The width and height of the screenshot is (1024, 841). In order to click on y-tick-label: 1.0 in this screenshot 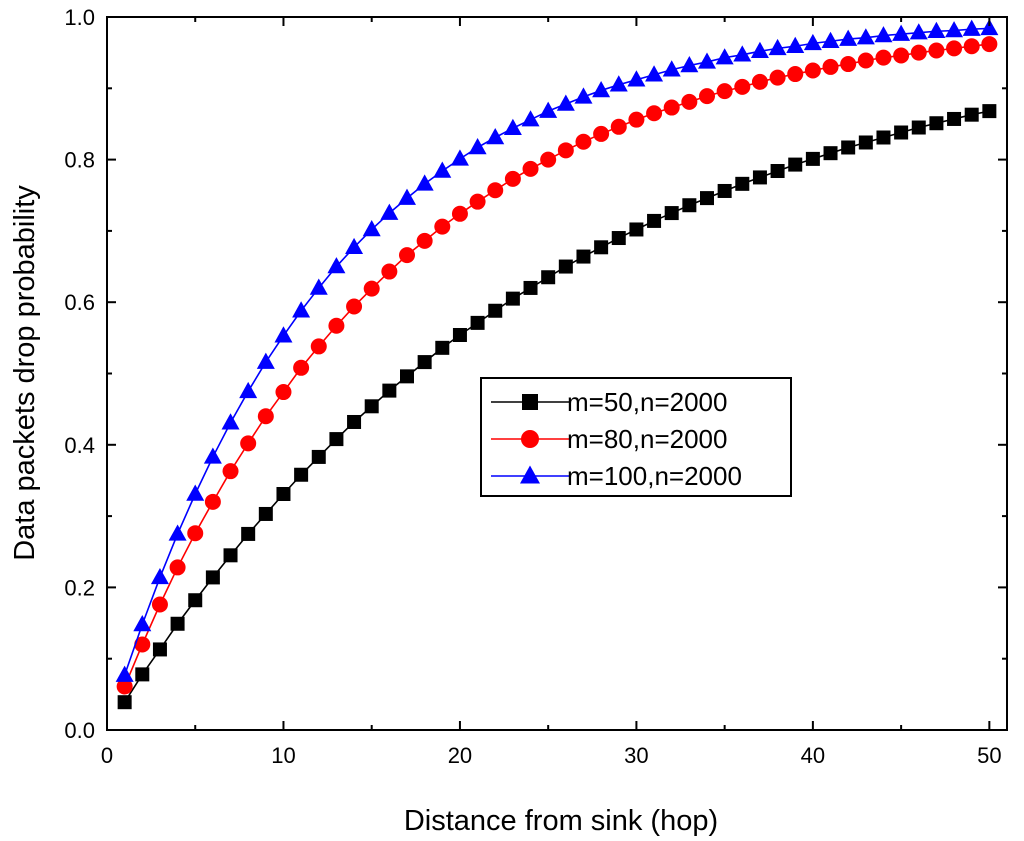, I will do `click(79, 17)`.